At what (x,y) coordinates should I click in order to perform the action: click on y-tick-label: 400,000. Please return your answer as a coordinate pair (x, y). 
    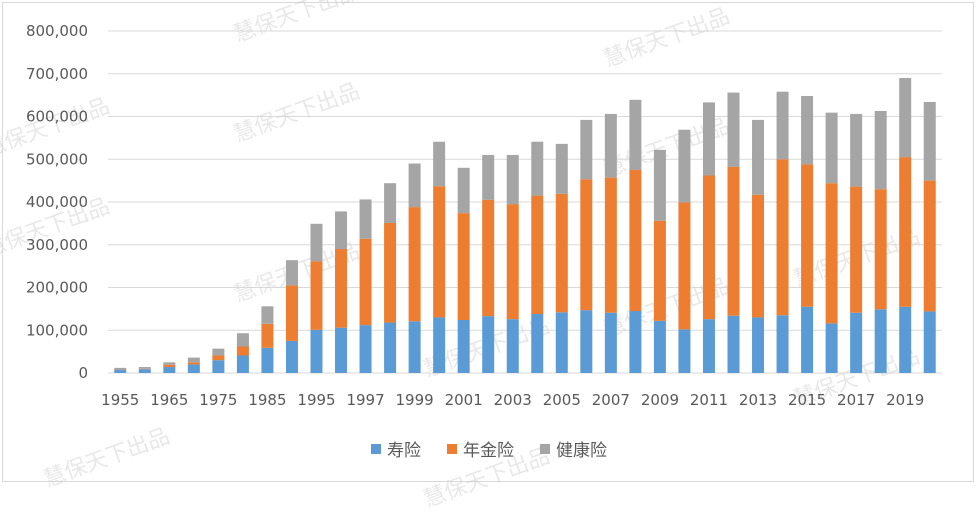
    Looking at the image, I should click on (57, 202).